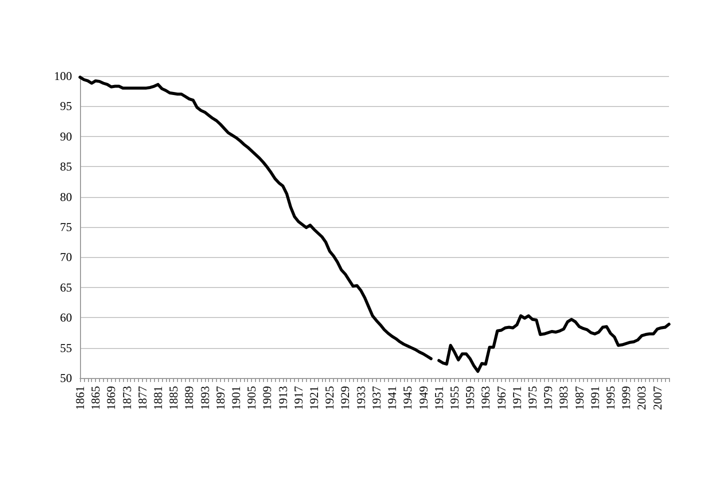 This screenshot has height=494, width=720. Describe the element at coordinates (532, 398) in the screenshot. I see `x-tick-label: 1975` at that location.